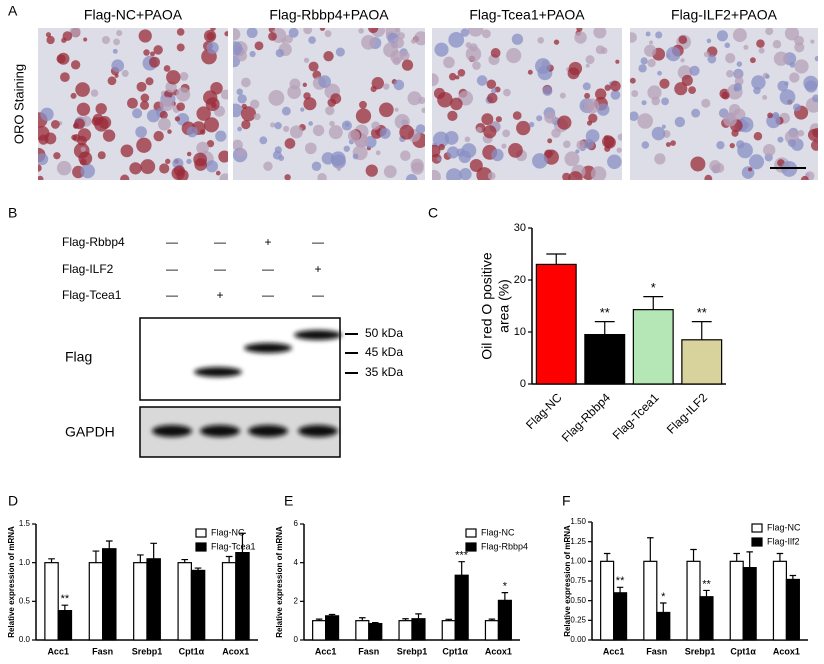 Image resolution: width=824 pixels, height=664 pixels. What do you see at coordinates (58, 651) in the screenshot?
I see `x-tick-label: Acc1` at bounding box center [58, 651].